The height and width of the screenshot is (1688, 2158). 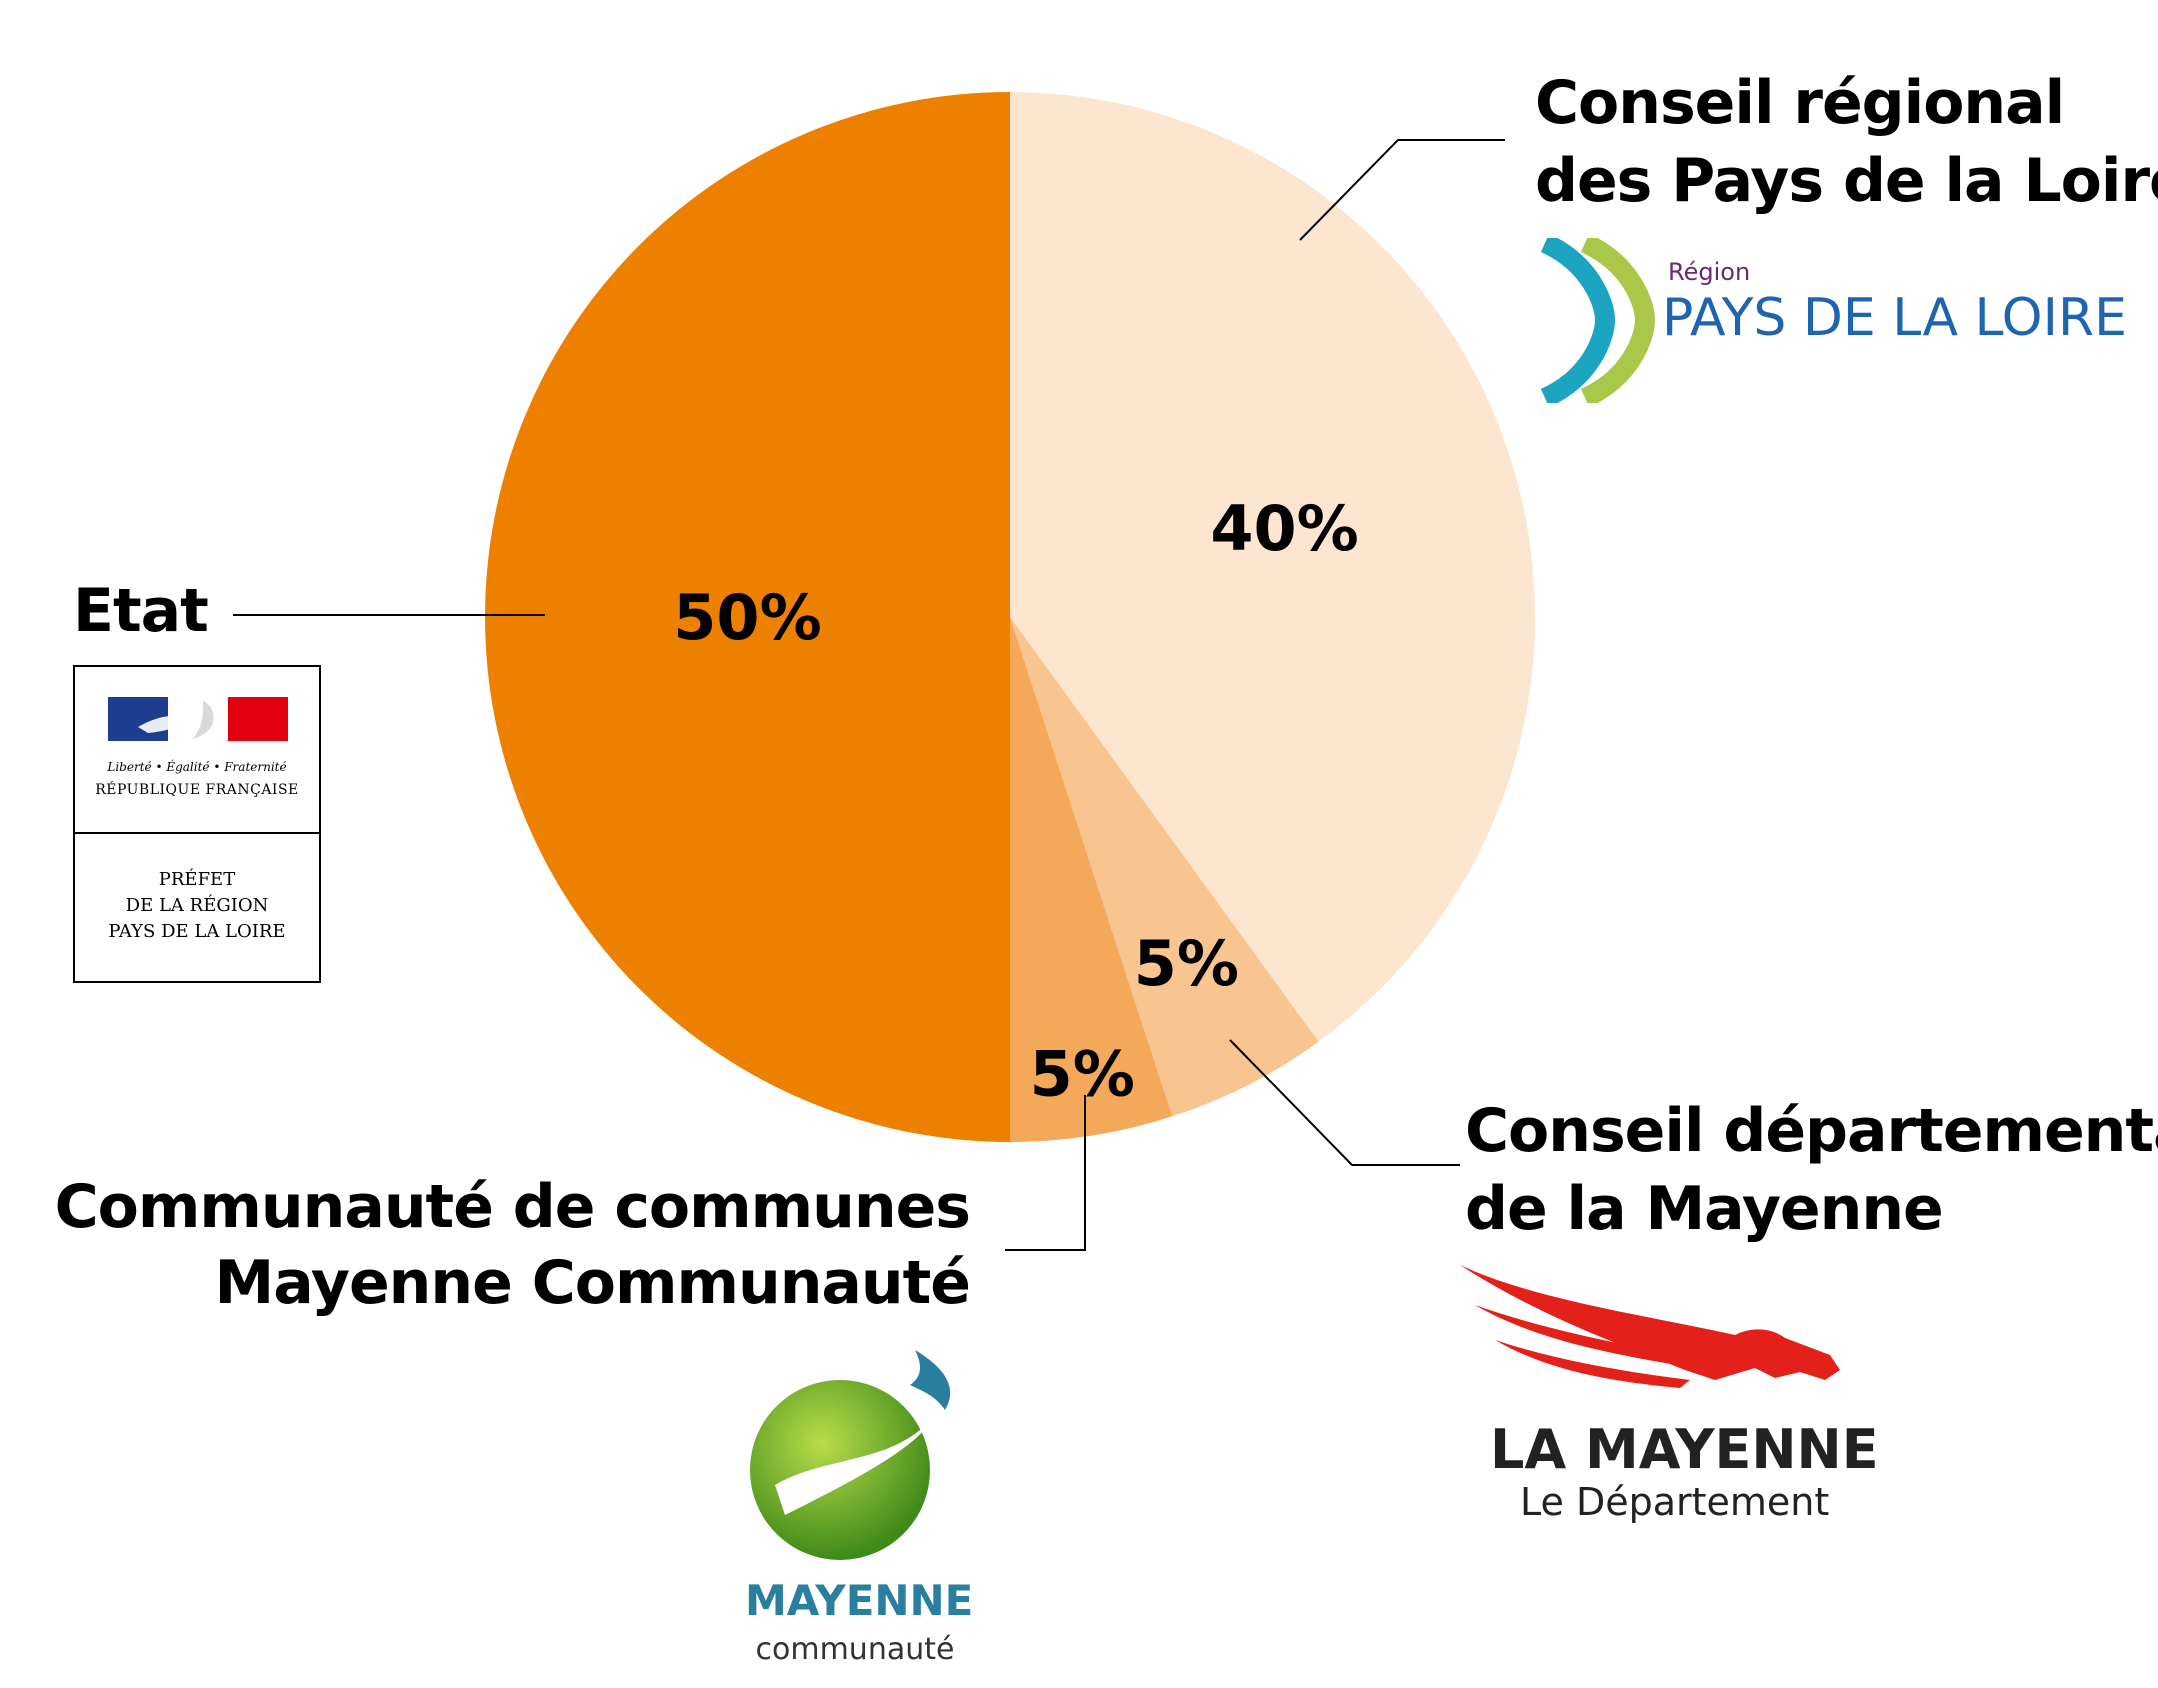 What do you see at coordinates (859, 1600) in the screenshot?
I see `communaute-logo-name: MAYENNE` at bounding box center [859, 1600].